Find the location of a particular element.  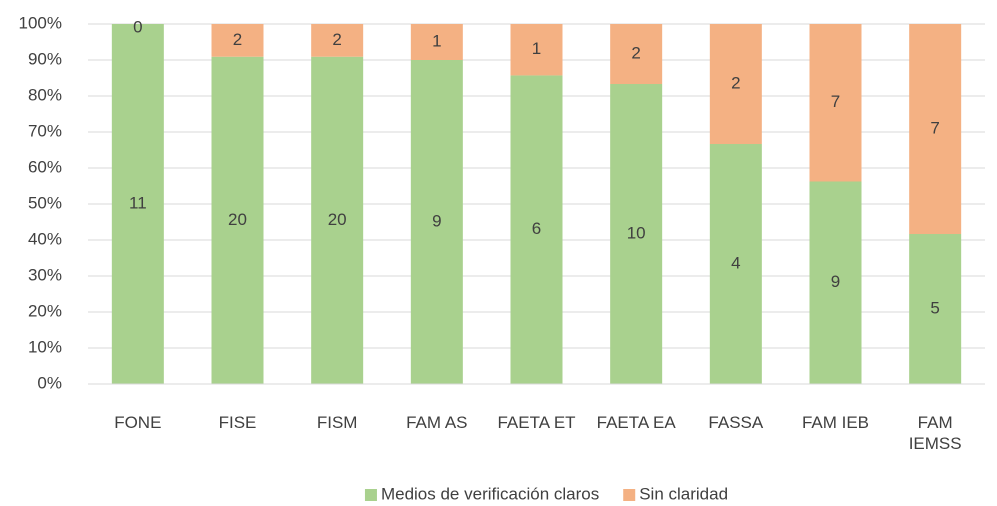

data-label: 4 is located at coordinates (735, 262).